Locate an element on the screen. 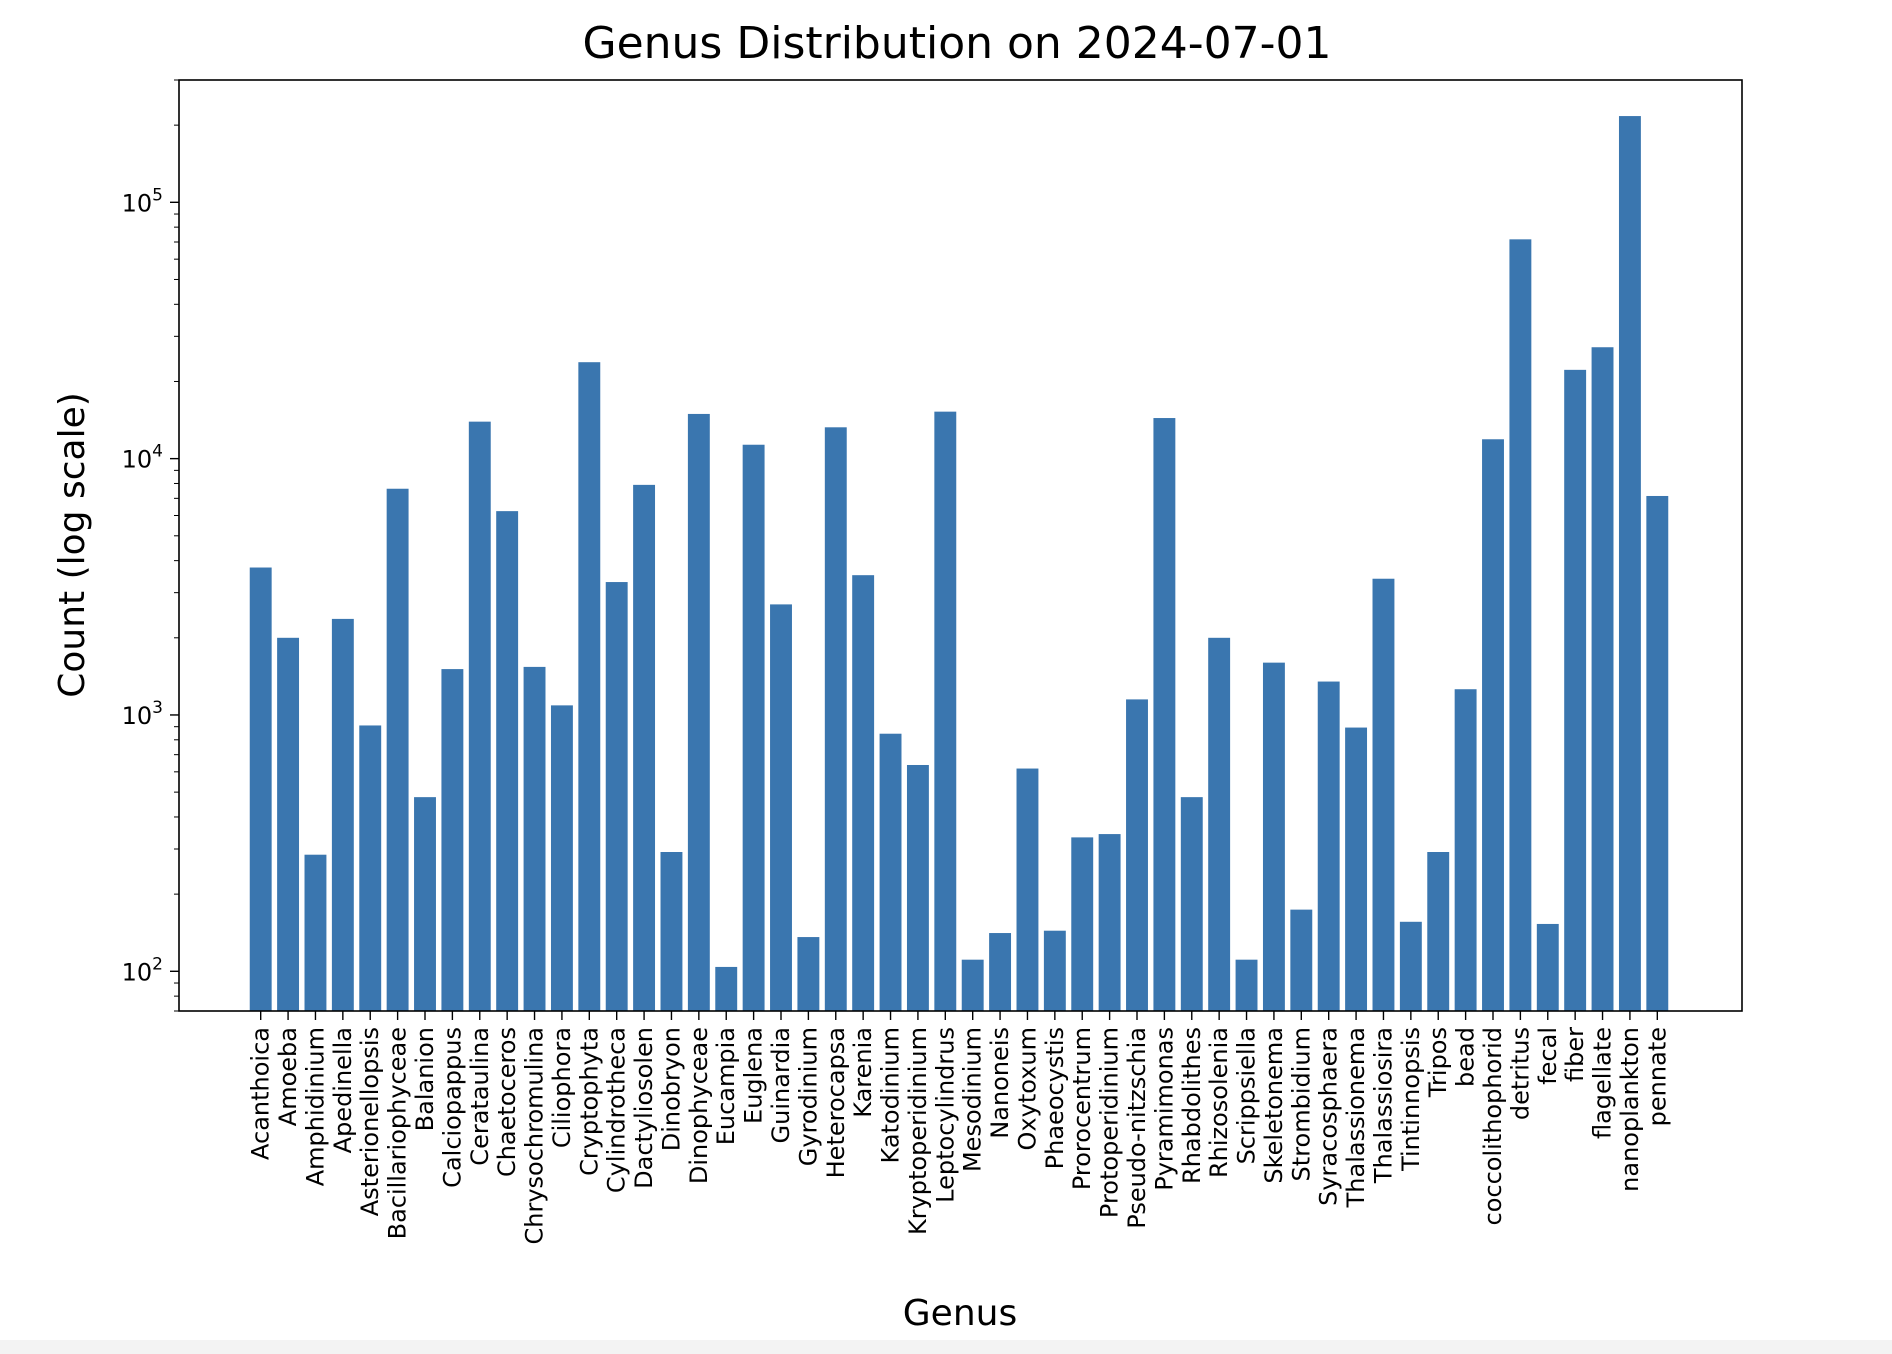 The height and width of the screenshot is (1354, 1892). x-tick-label: Calciopappus is located at coordinates (452, 1107).